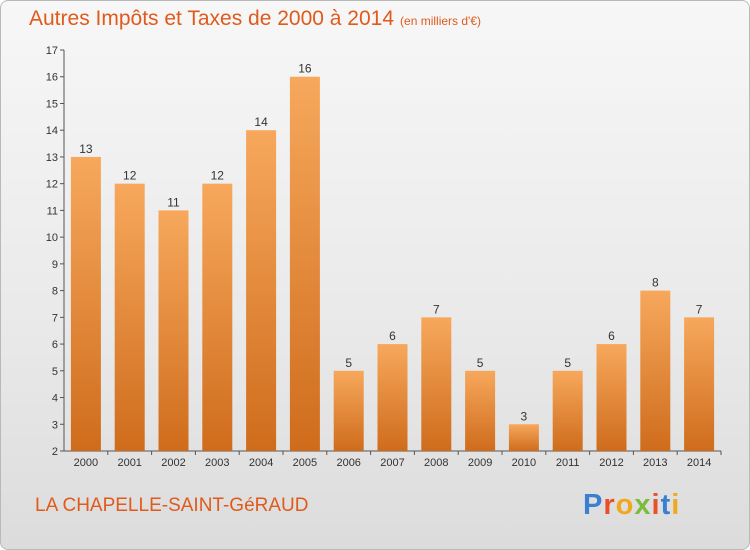  What do you see at coordinates (86, 149) in the screenshot?
I see `data-label: 13` at bounding box center [86, 149].